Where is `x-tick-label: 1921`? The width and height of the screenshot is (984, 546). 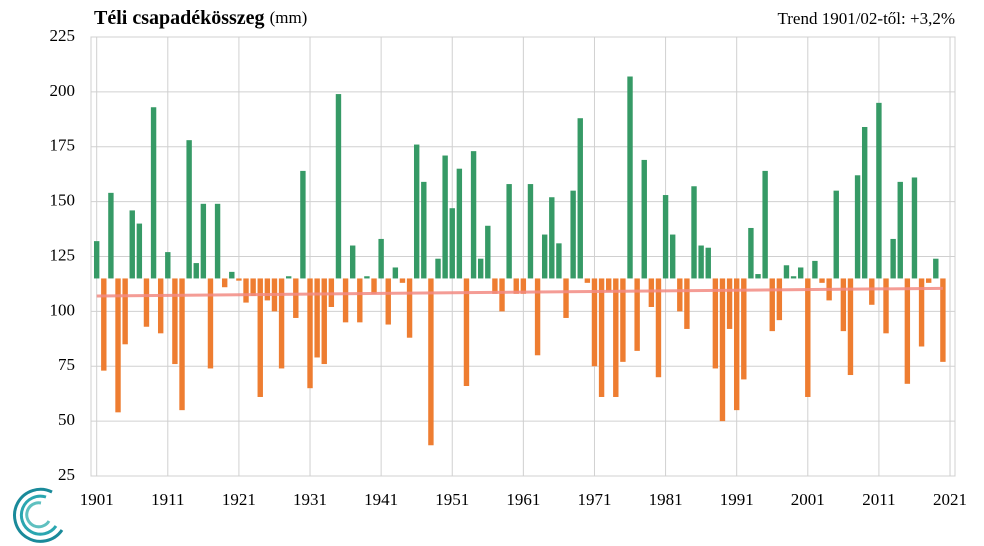
x-tick-label: 1921 is located at coordinates (239, 499).